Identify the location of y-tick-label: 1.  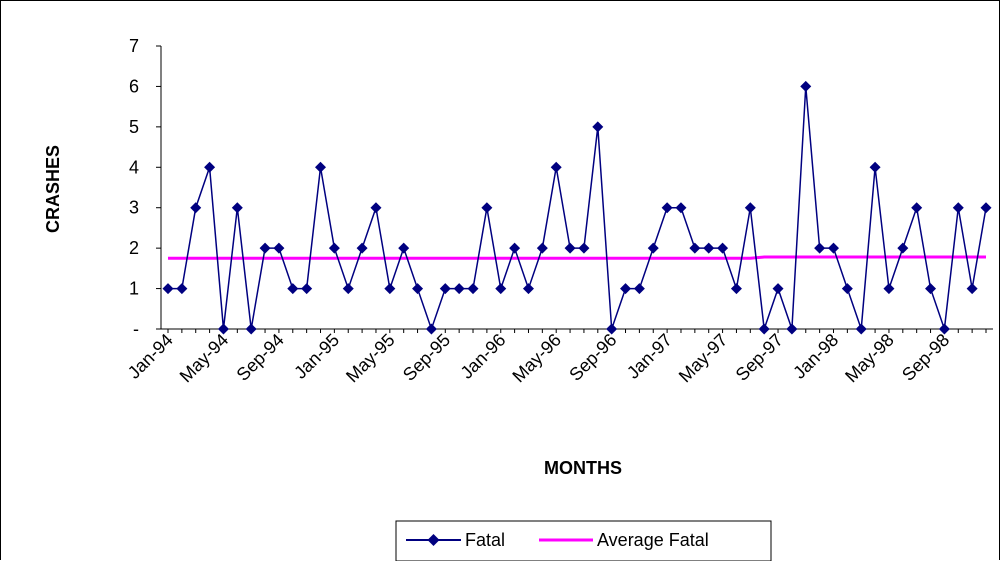
(134, 289).